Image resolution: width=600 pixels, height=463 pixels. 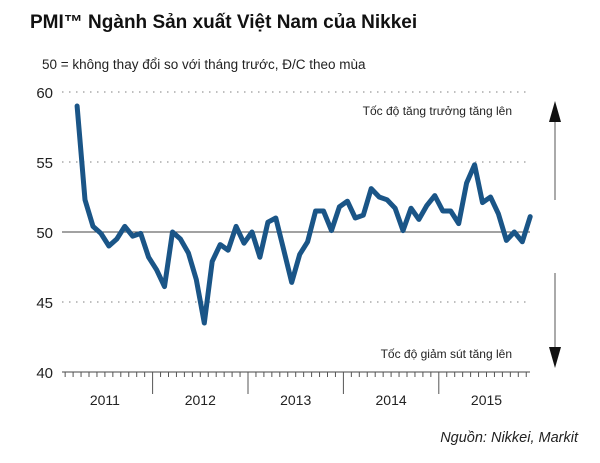 I want to click on x-tick-label: 2011, so click(x=105, y=400).